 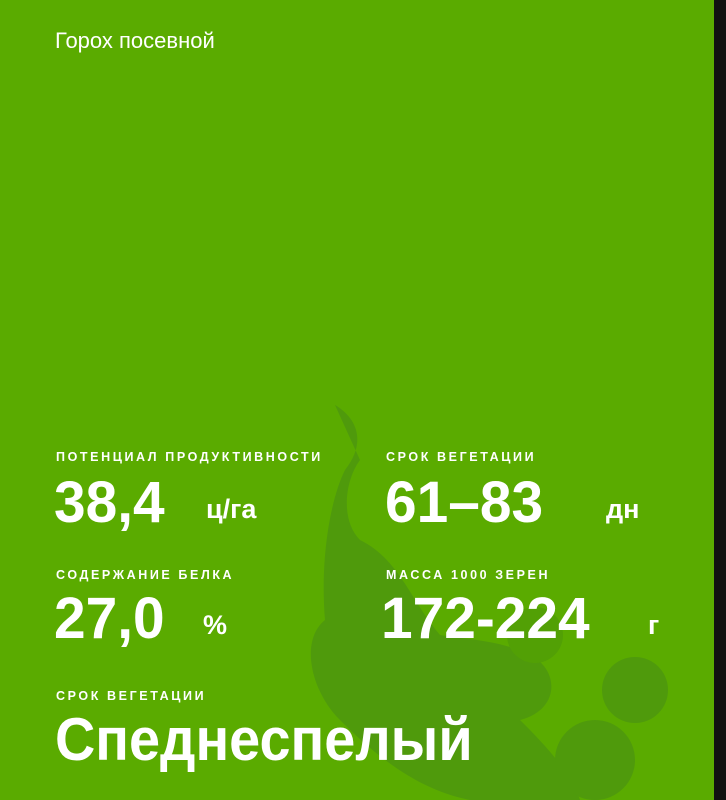 I want to click on stat-value-protein: 27,0, so click(x=109, y=618).